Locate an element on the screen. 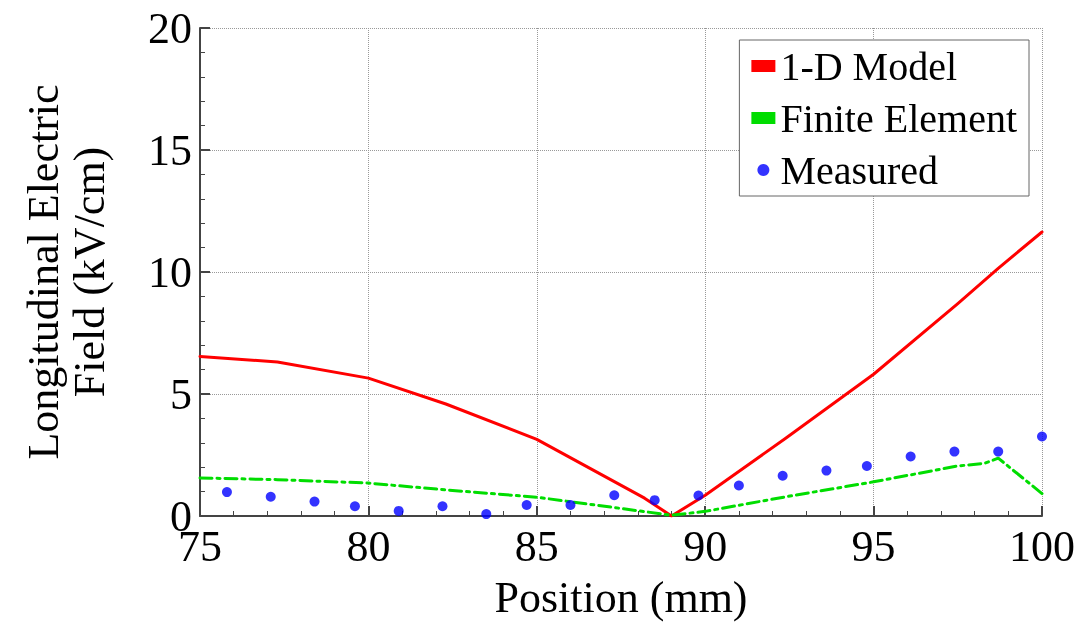 Image resolution: width=1089 pixels, height=632 pixels. x-axis-title: Position (mm) is located at coordinates (621, 597).